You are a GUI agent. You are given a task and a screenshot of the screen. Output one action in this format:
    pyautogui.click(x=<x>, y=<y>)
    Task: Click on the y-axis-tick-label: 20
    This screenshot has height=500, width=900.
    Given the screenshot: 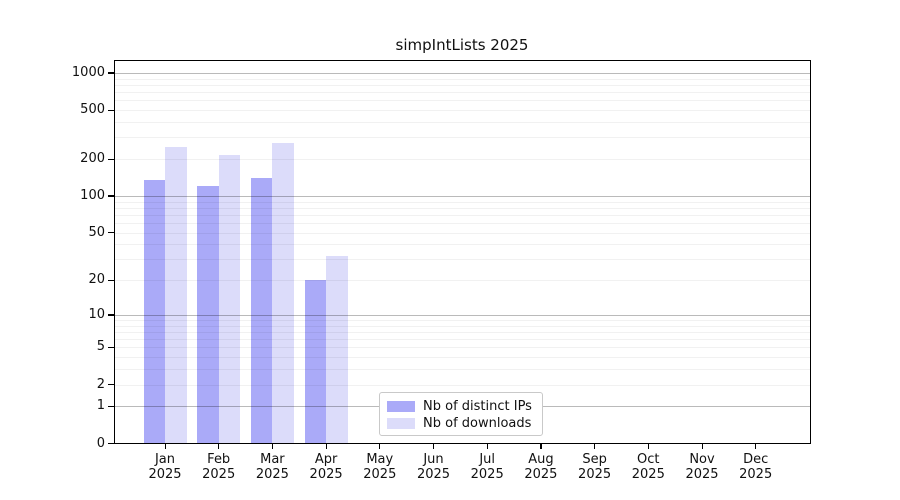 What is the action you would take?
    pyautogui.click(x=96, y=280)
    